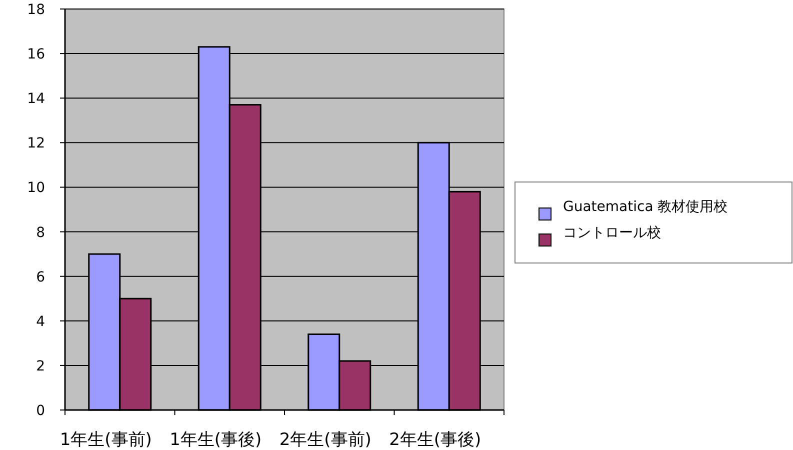 This screenshot has width=793, height=450. What do you see at coordinates (36, 188) in the screenshot?
I see `y-tick-label: 10` at bounding box center [36, 188].